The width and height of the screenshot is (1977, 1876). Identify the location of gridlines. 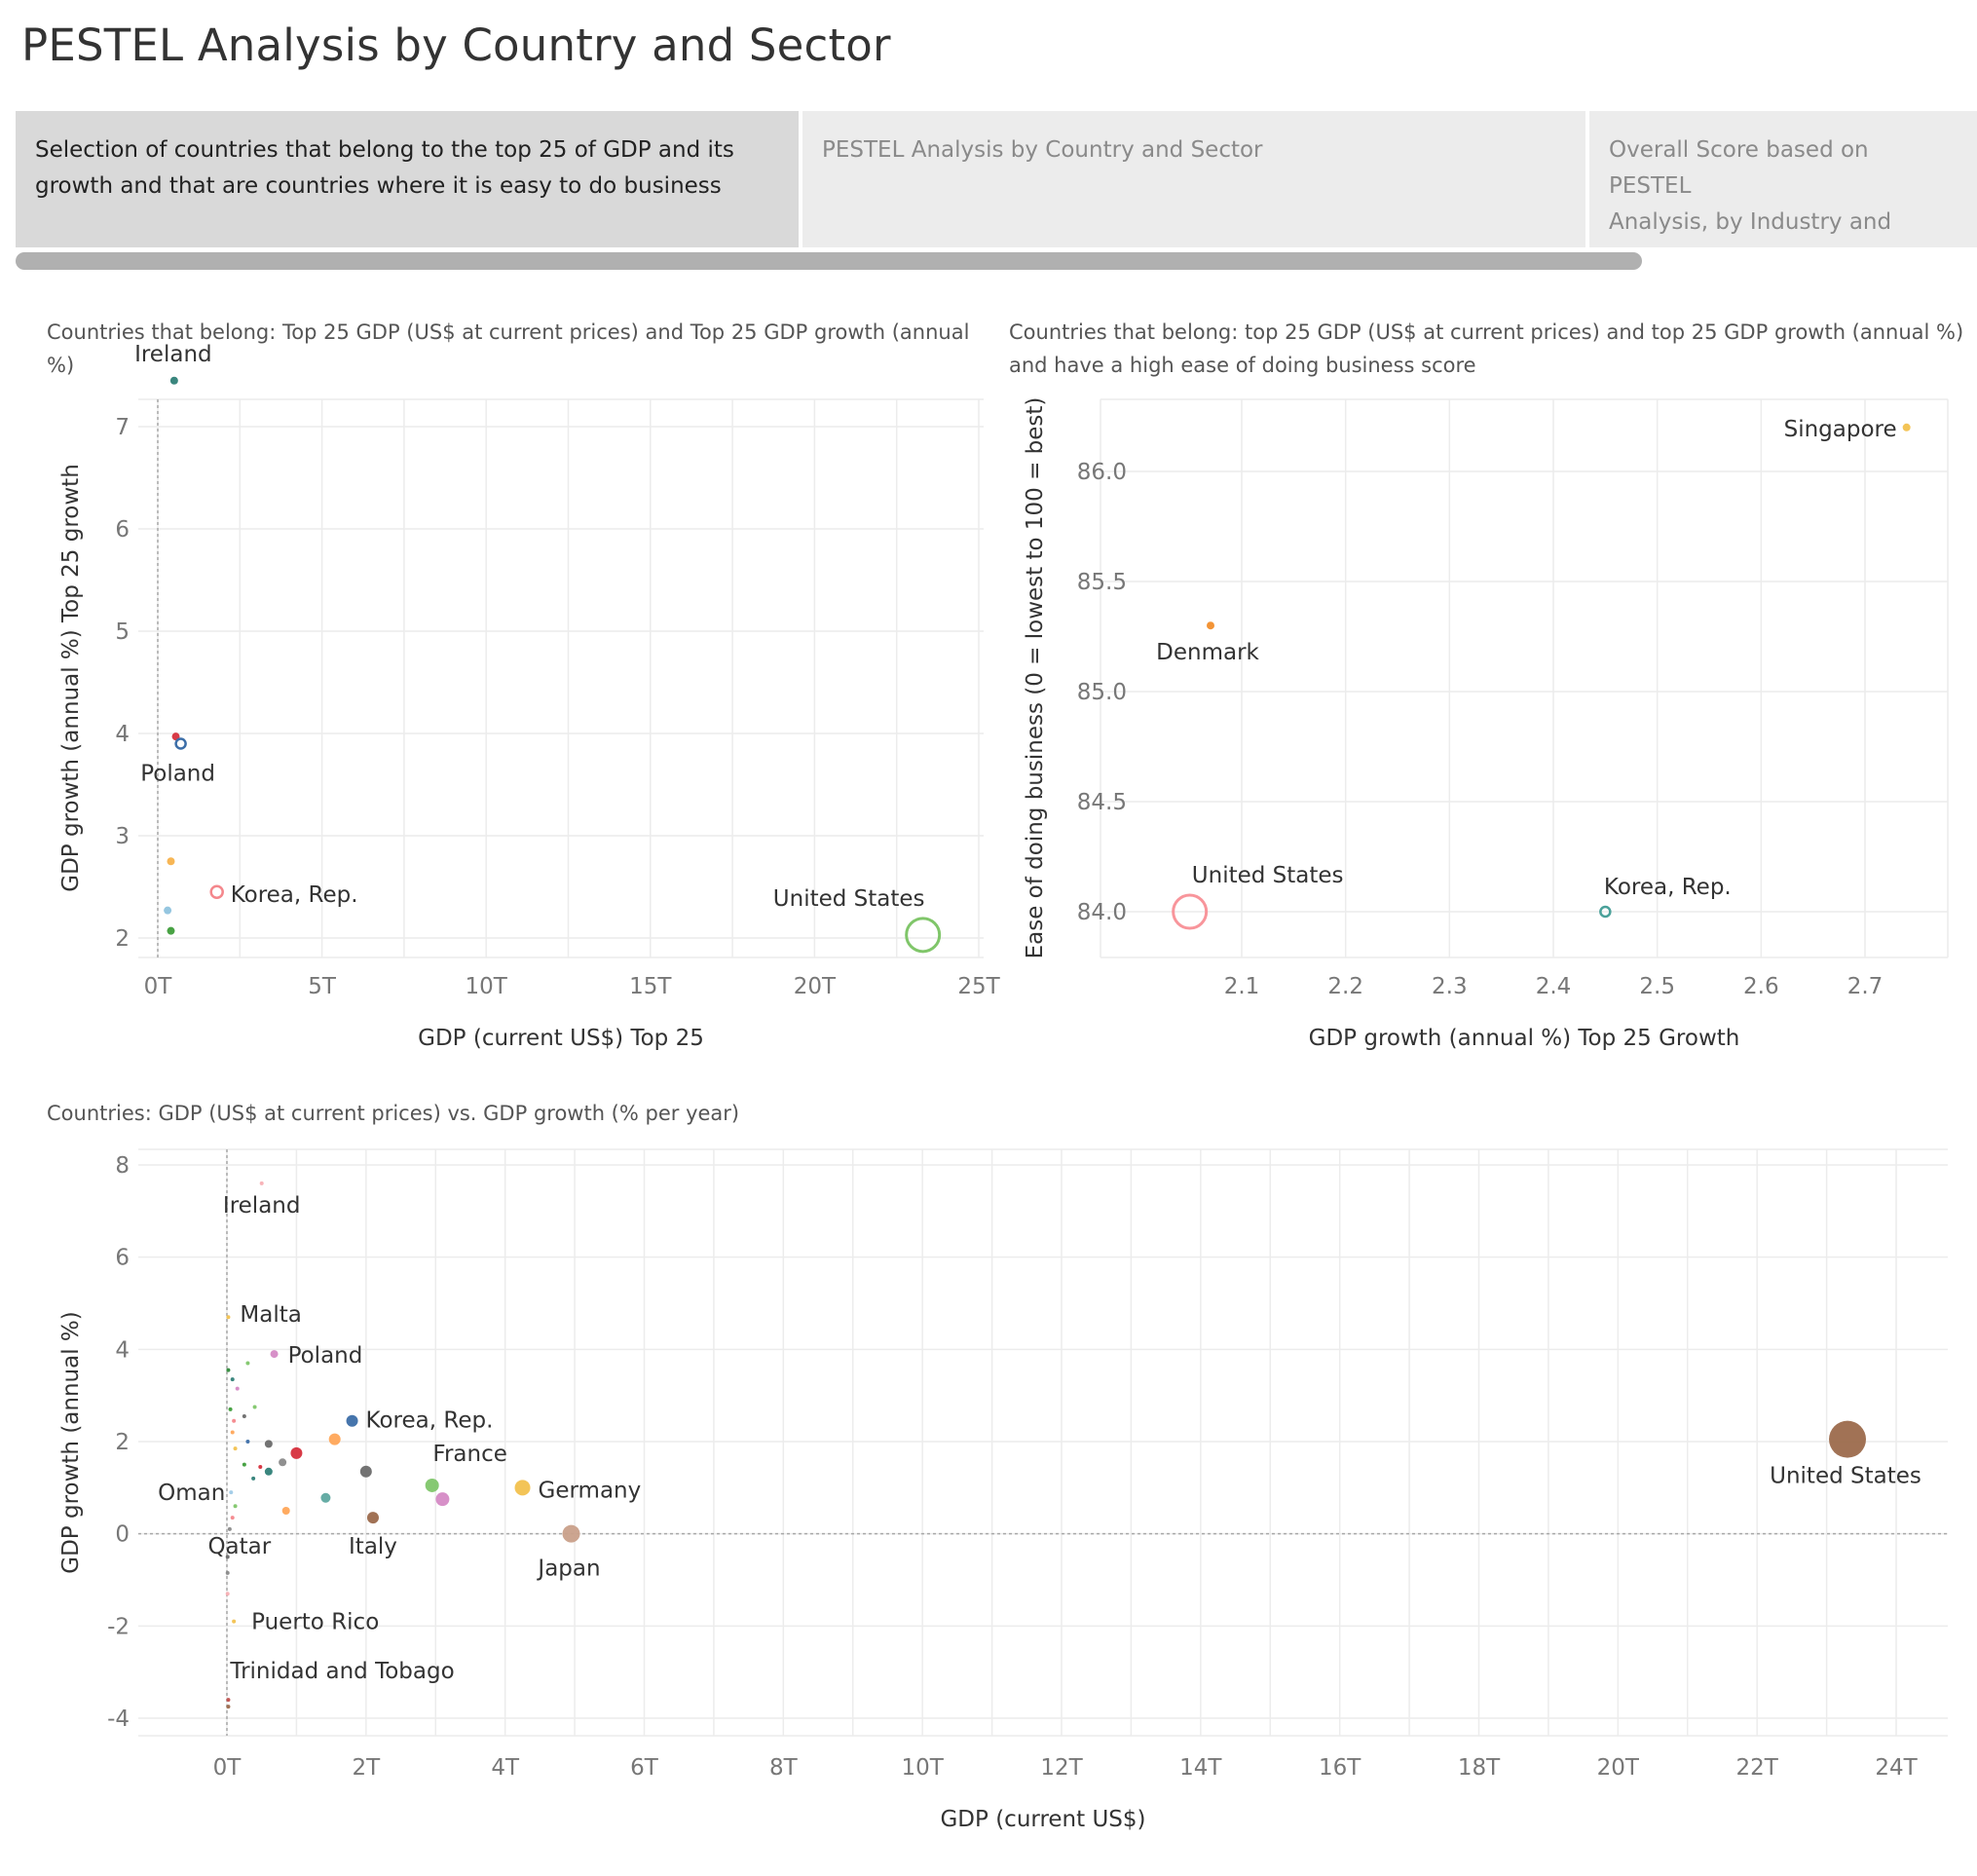
(561, 678).